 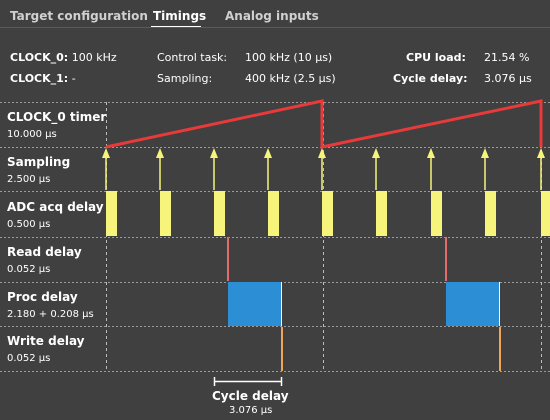 I want to click on tab-timings: Timings, so click(x=180, y=16).